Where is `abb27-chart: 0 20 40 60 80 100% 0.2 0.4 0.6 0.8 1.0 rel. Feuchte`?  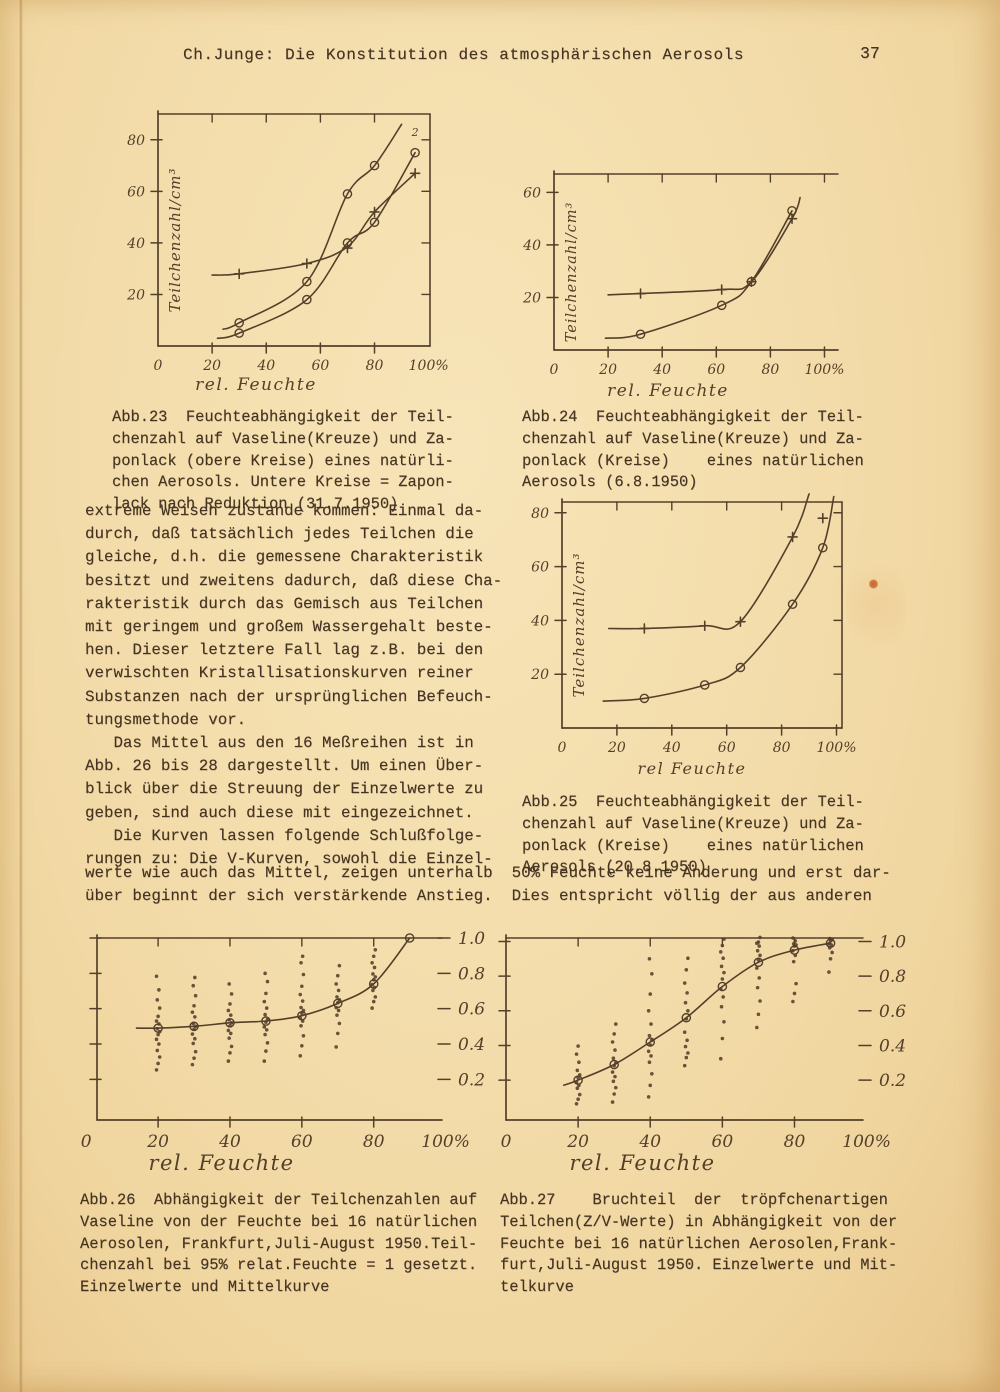 abb27-chart: 0 20 40 60 80 100% 0.2 0.4 0.6 0.8 1.0 rel. Feuchte is located at coordinates (702, 1053).